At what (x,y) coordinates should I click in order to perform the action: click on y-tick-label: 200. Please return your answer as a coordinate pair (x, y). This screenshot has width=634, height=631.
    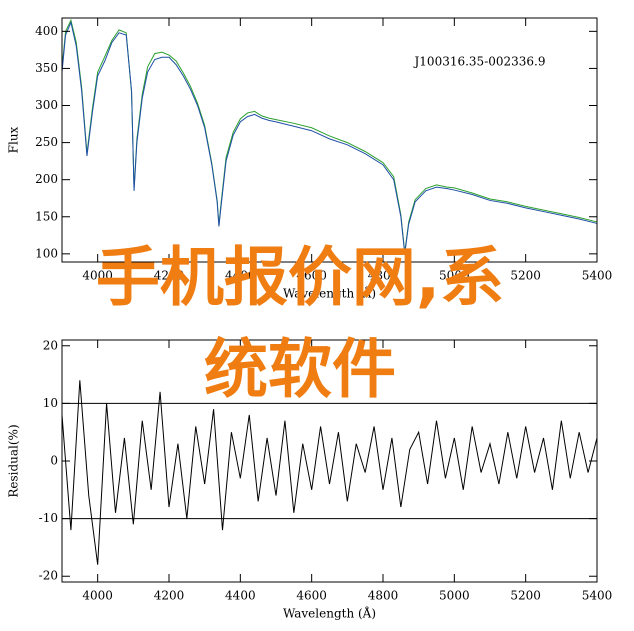
    Looking at the image, I should click on (46, 179).